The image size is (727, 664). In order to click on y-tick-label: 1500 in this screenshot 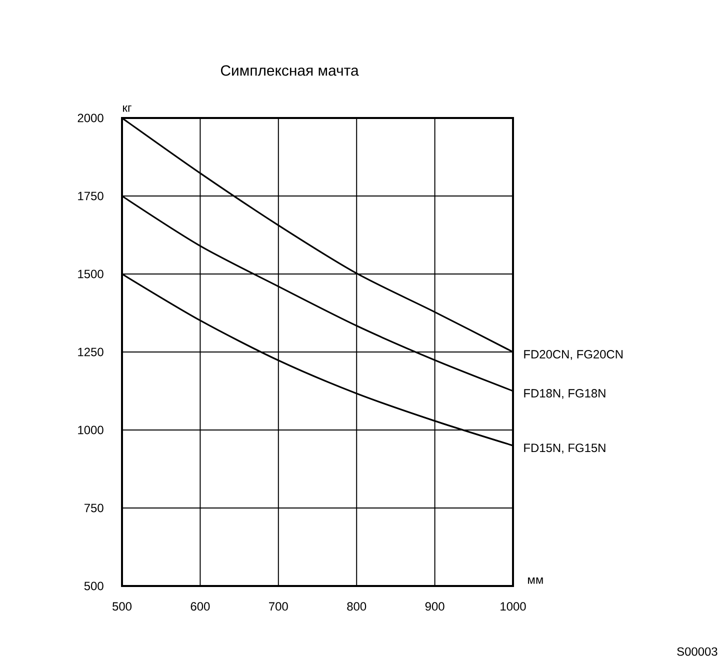, I will do `click(91, 274)`.